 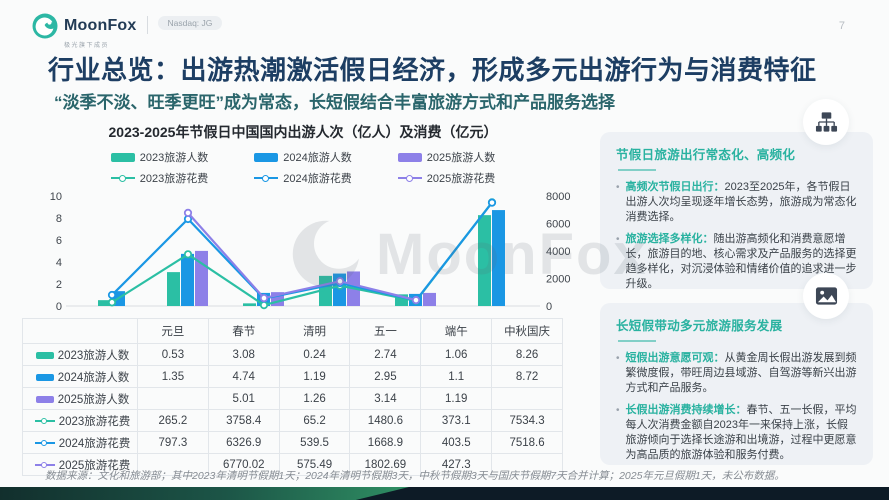 What do you see at coordinates (675, 358) in the screenshot?
I see `bullet-lead: 短假出游意愿可观：` at bounding box center [675, 358].